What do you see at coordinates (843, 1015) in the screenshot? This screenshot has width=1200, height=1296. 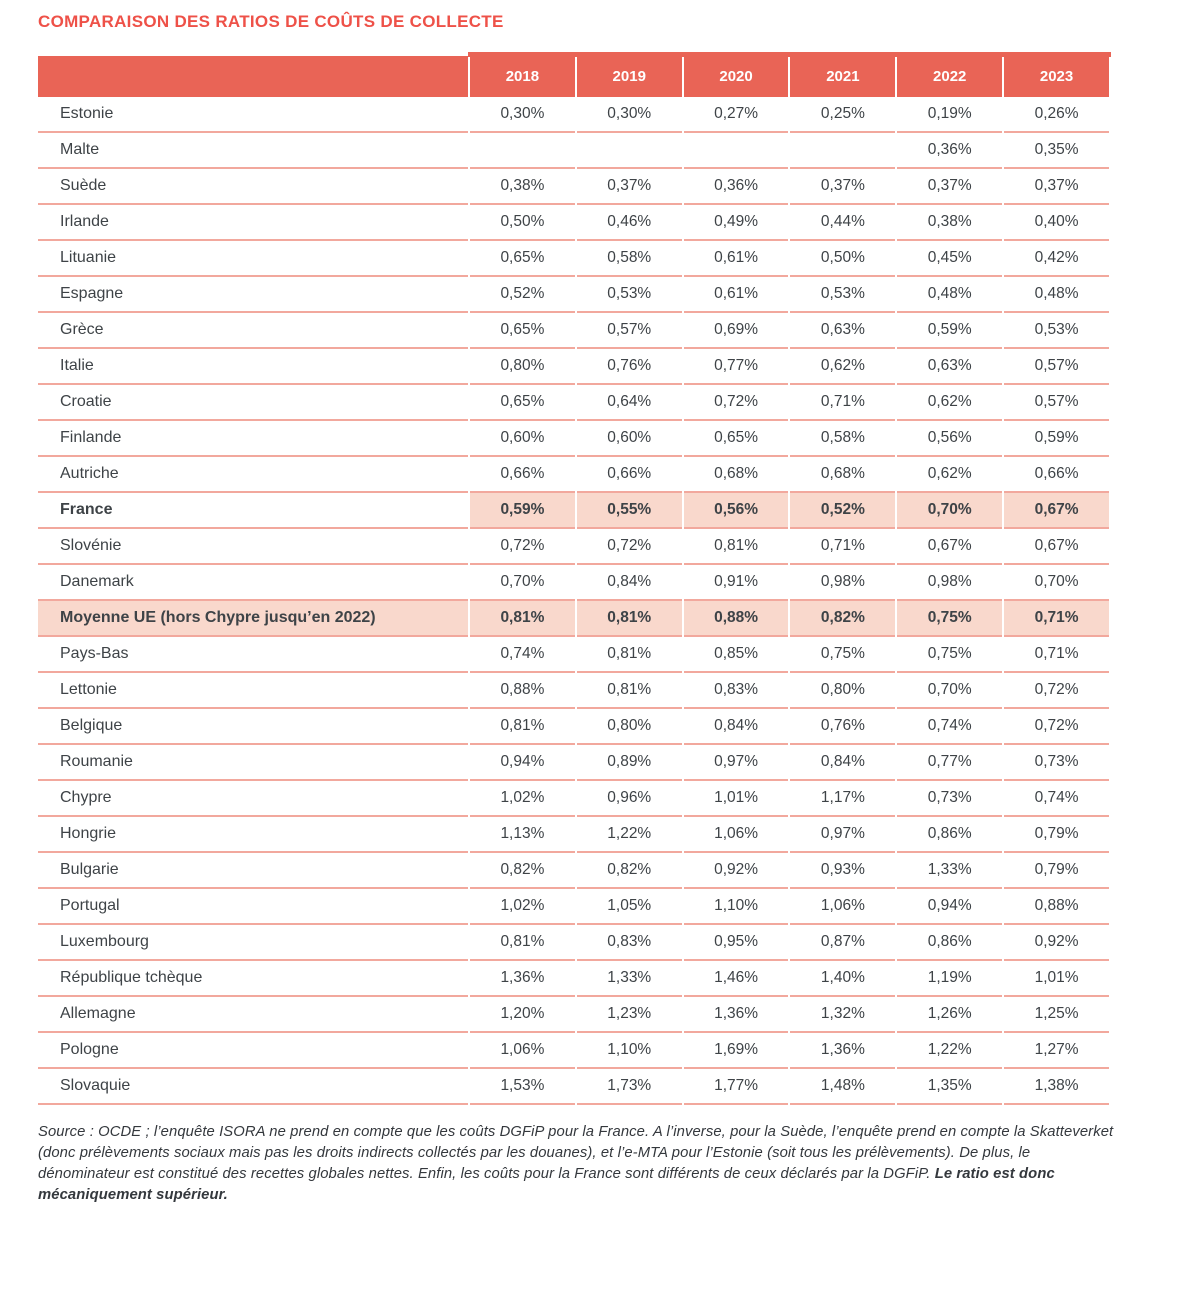 I see `ratio-value: 1,32%` at bounding box center [843, 1015].